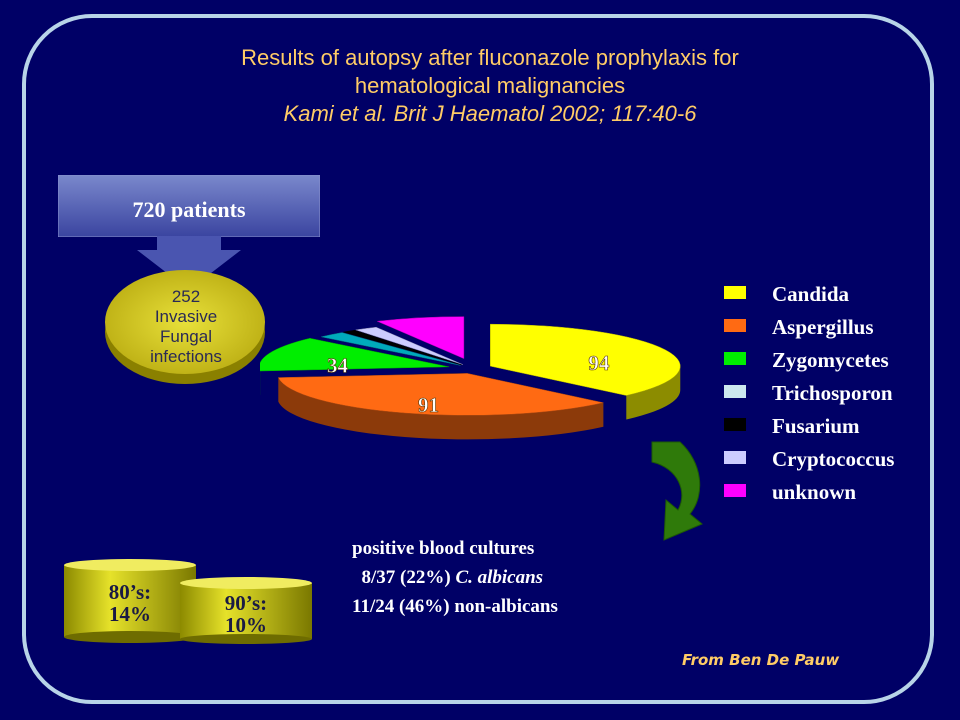 The image size is (960, 720). I want to click on pie-chart: 94 91 34, so click(470, 378).